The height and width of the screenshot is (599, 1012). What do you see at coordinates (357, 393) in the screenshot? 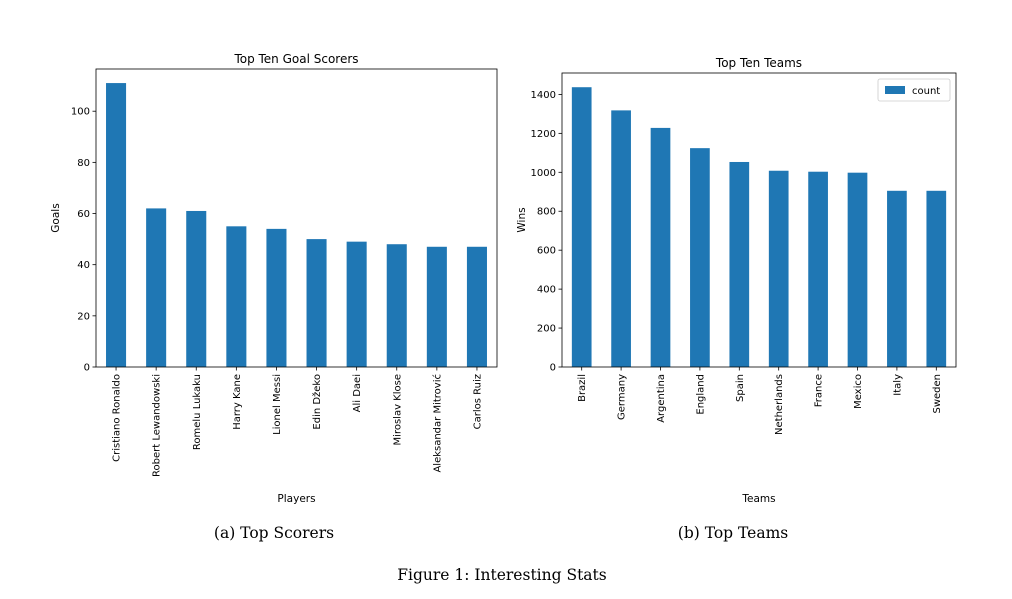
I see `x-tick-label: Ali Daei` at bounding box center [357, 393].